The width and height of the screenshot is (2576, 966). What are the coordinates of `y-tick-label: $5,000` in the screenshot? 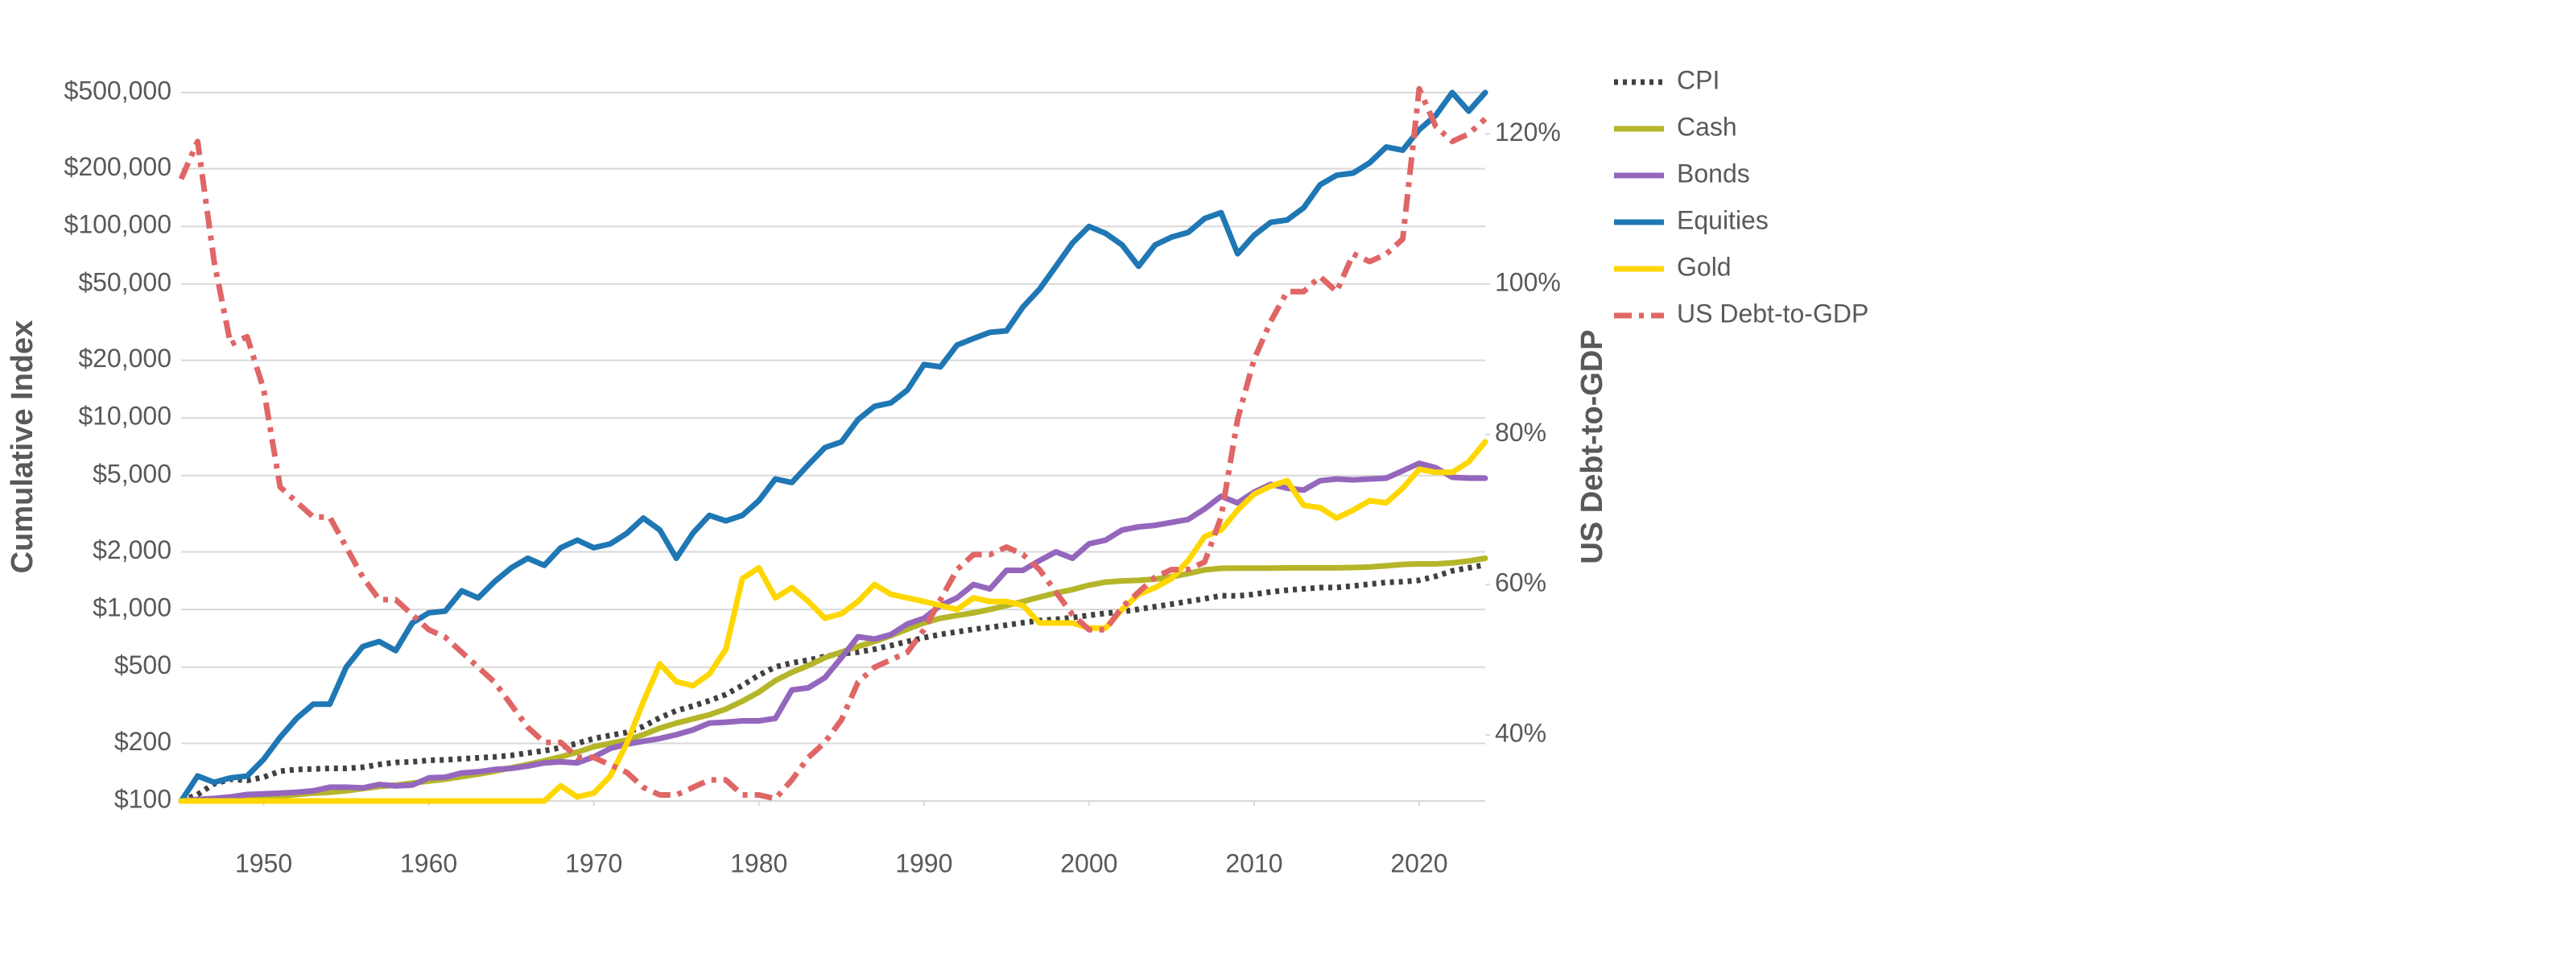 It's located at (132, 473).